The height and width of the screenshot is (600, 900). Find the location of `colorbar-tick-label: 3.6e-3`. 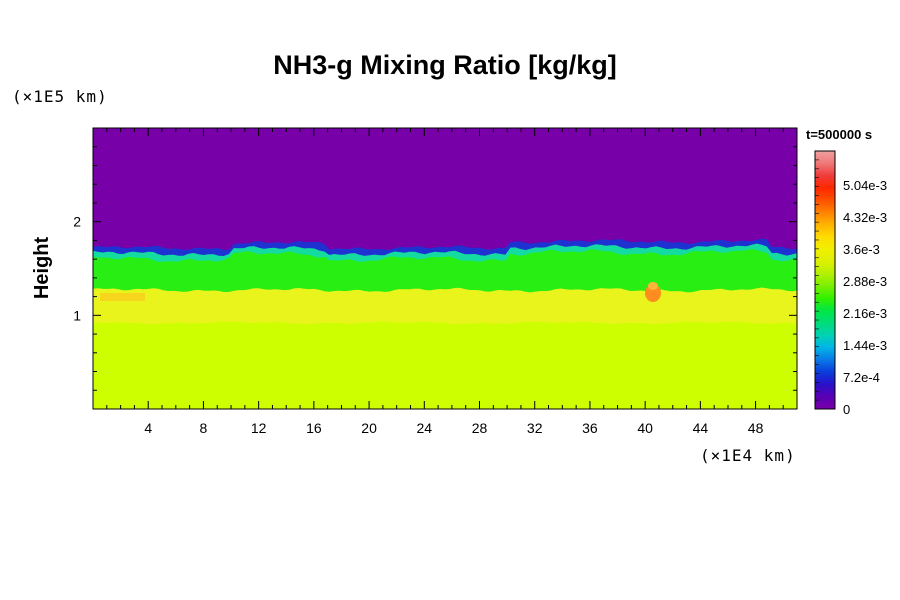

colorbar-tick-label: 3.6e-3 is located at coordinates (861, 249).